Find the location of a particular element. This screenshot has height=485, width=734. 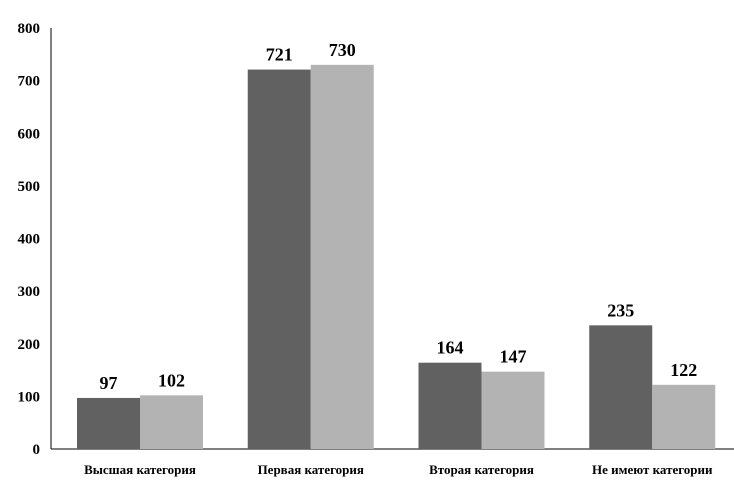

y-axis-ticks: 0 100 200 300 400 500 600 700 800 is located at coordinates (29, 239).